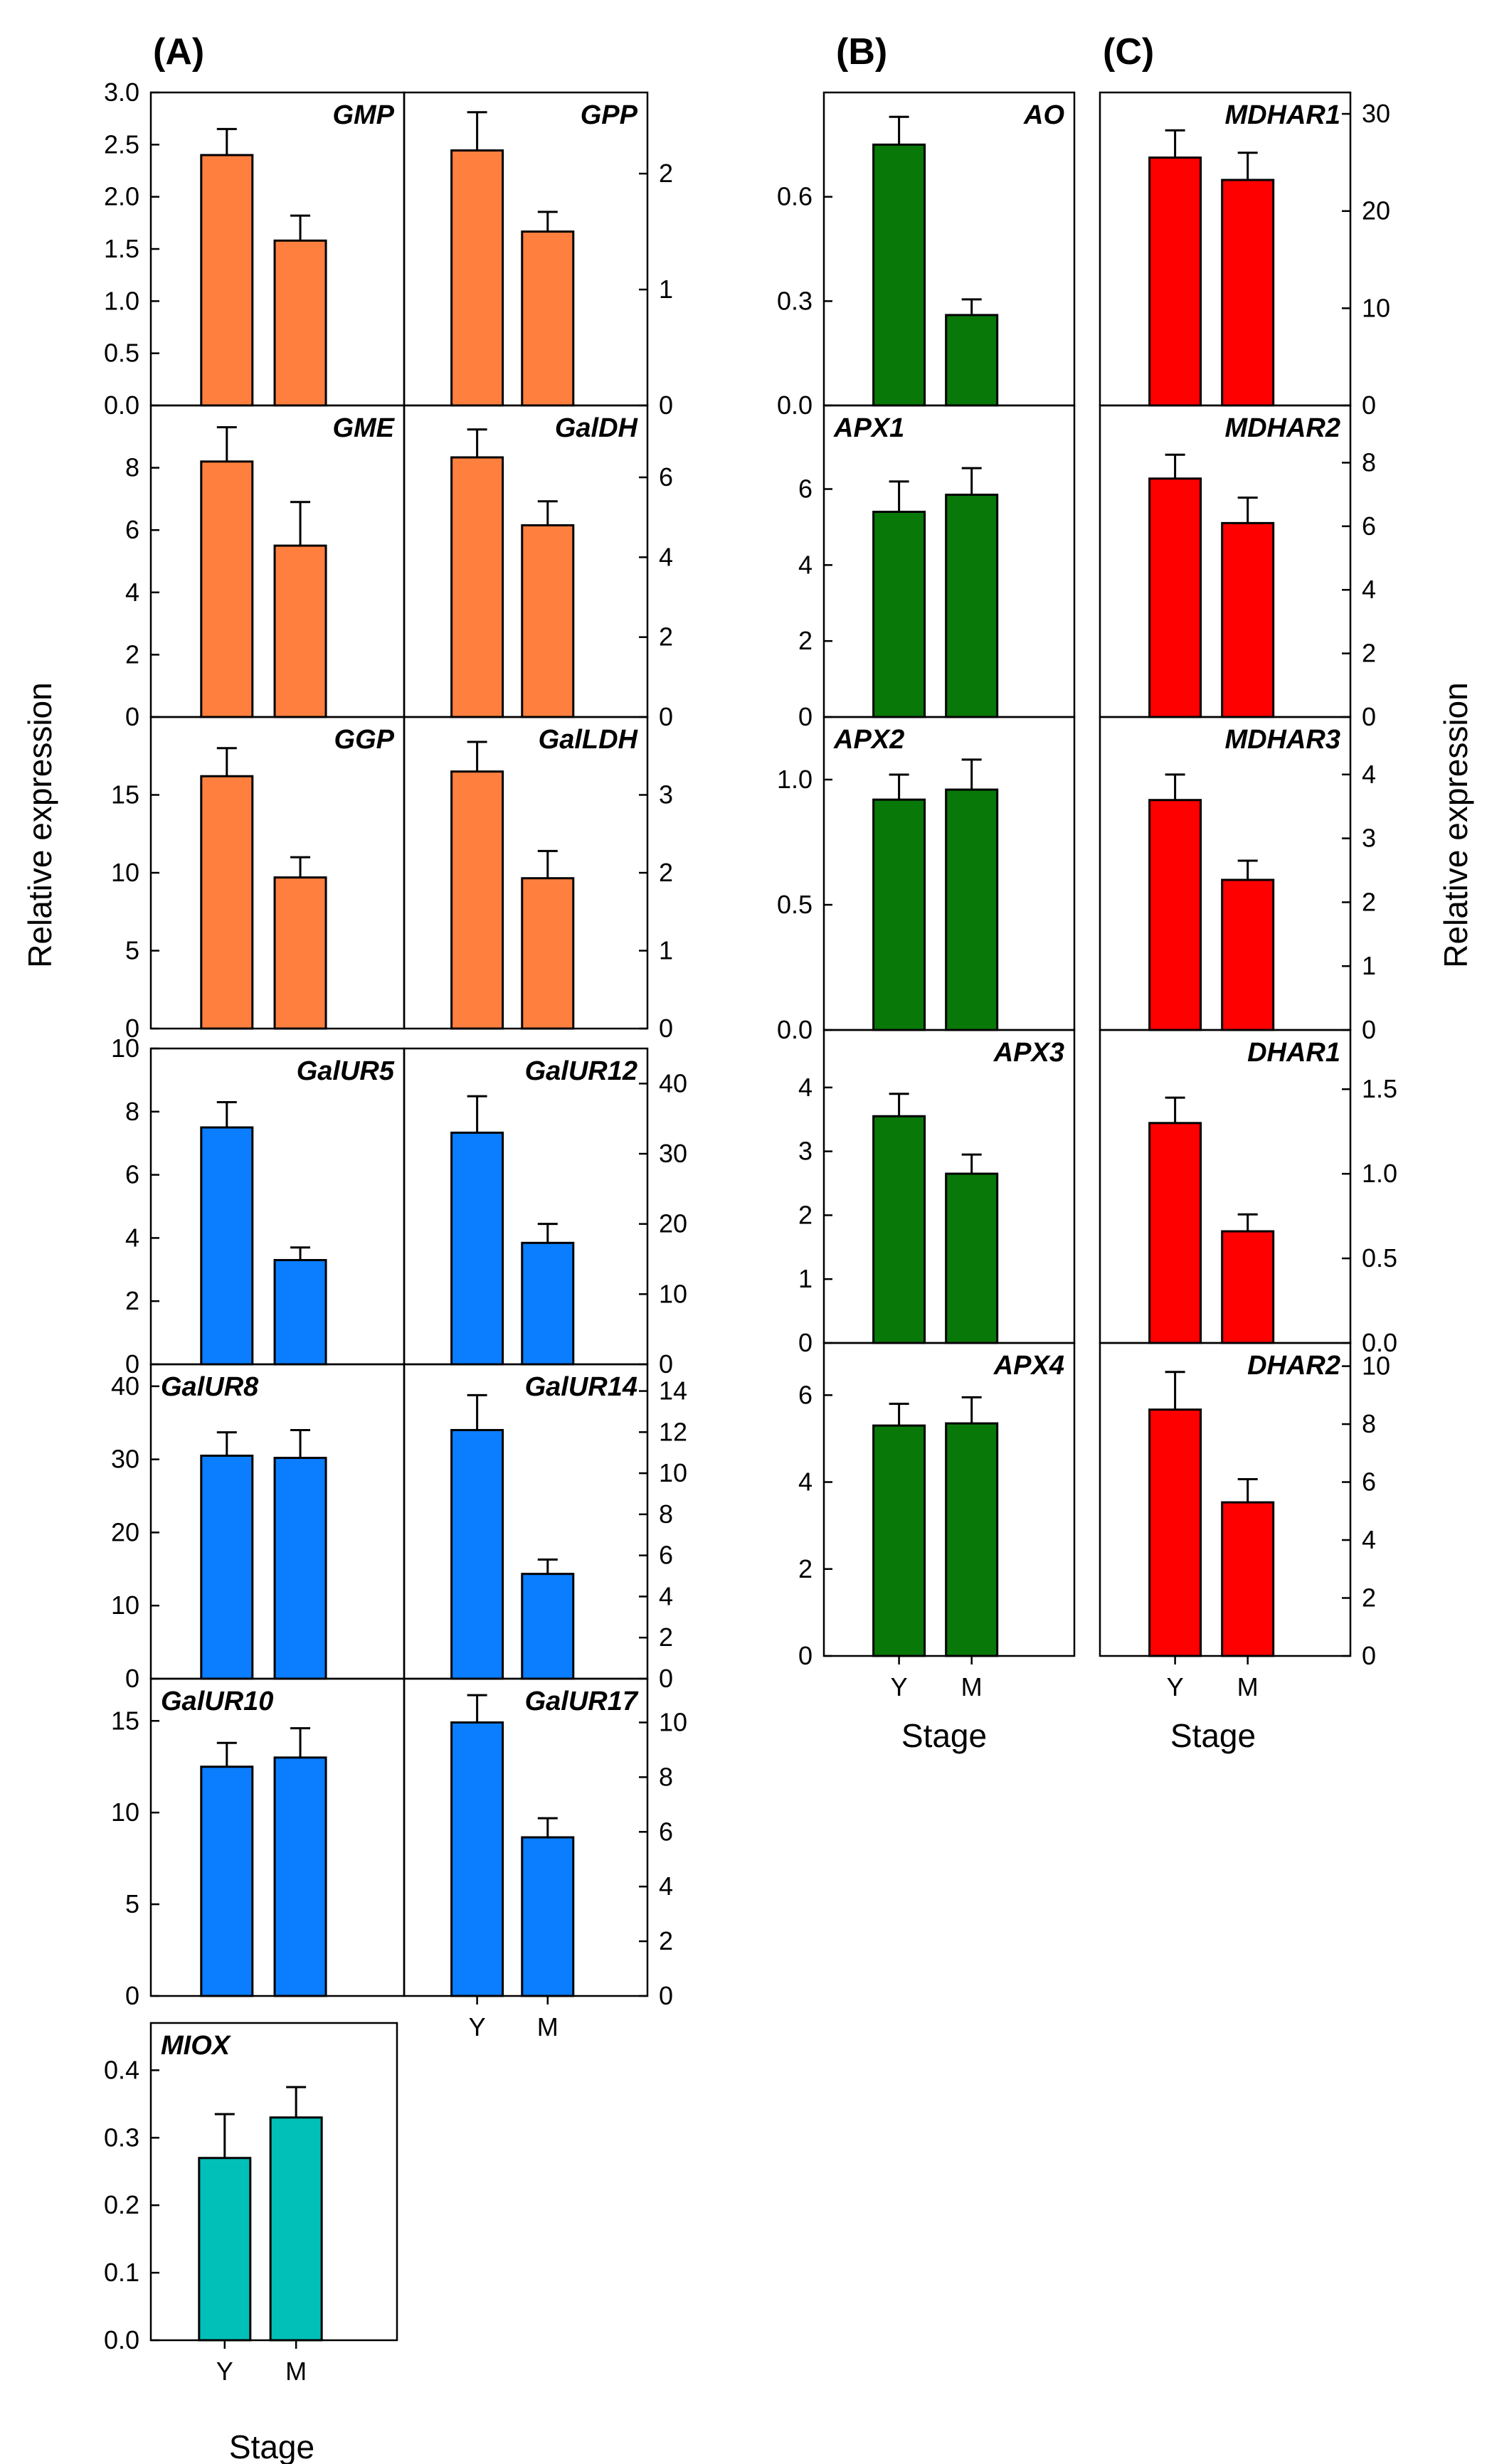  I want to click on y-tick-label-gme-1: 2, so click(132, 654).